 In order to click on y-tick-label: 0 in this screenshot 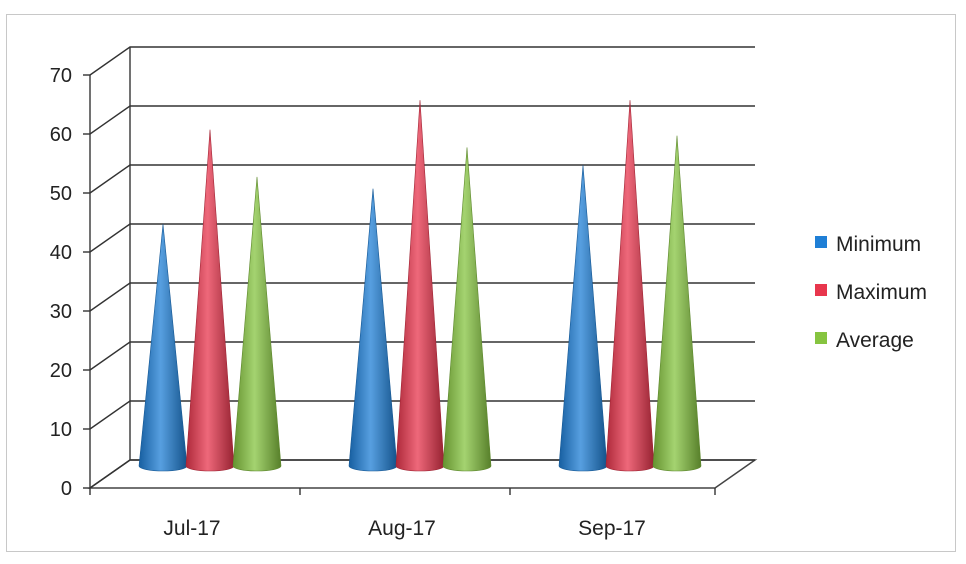, I will do `click(66, 489)`.